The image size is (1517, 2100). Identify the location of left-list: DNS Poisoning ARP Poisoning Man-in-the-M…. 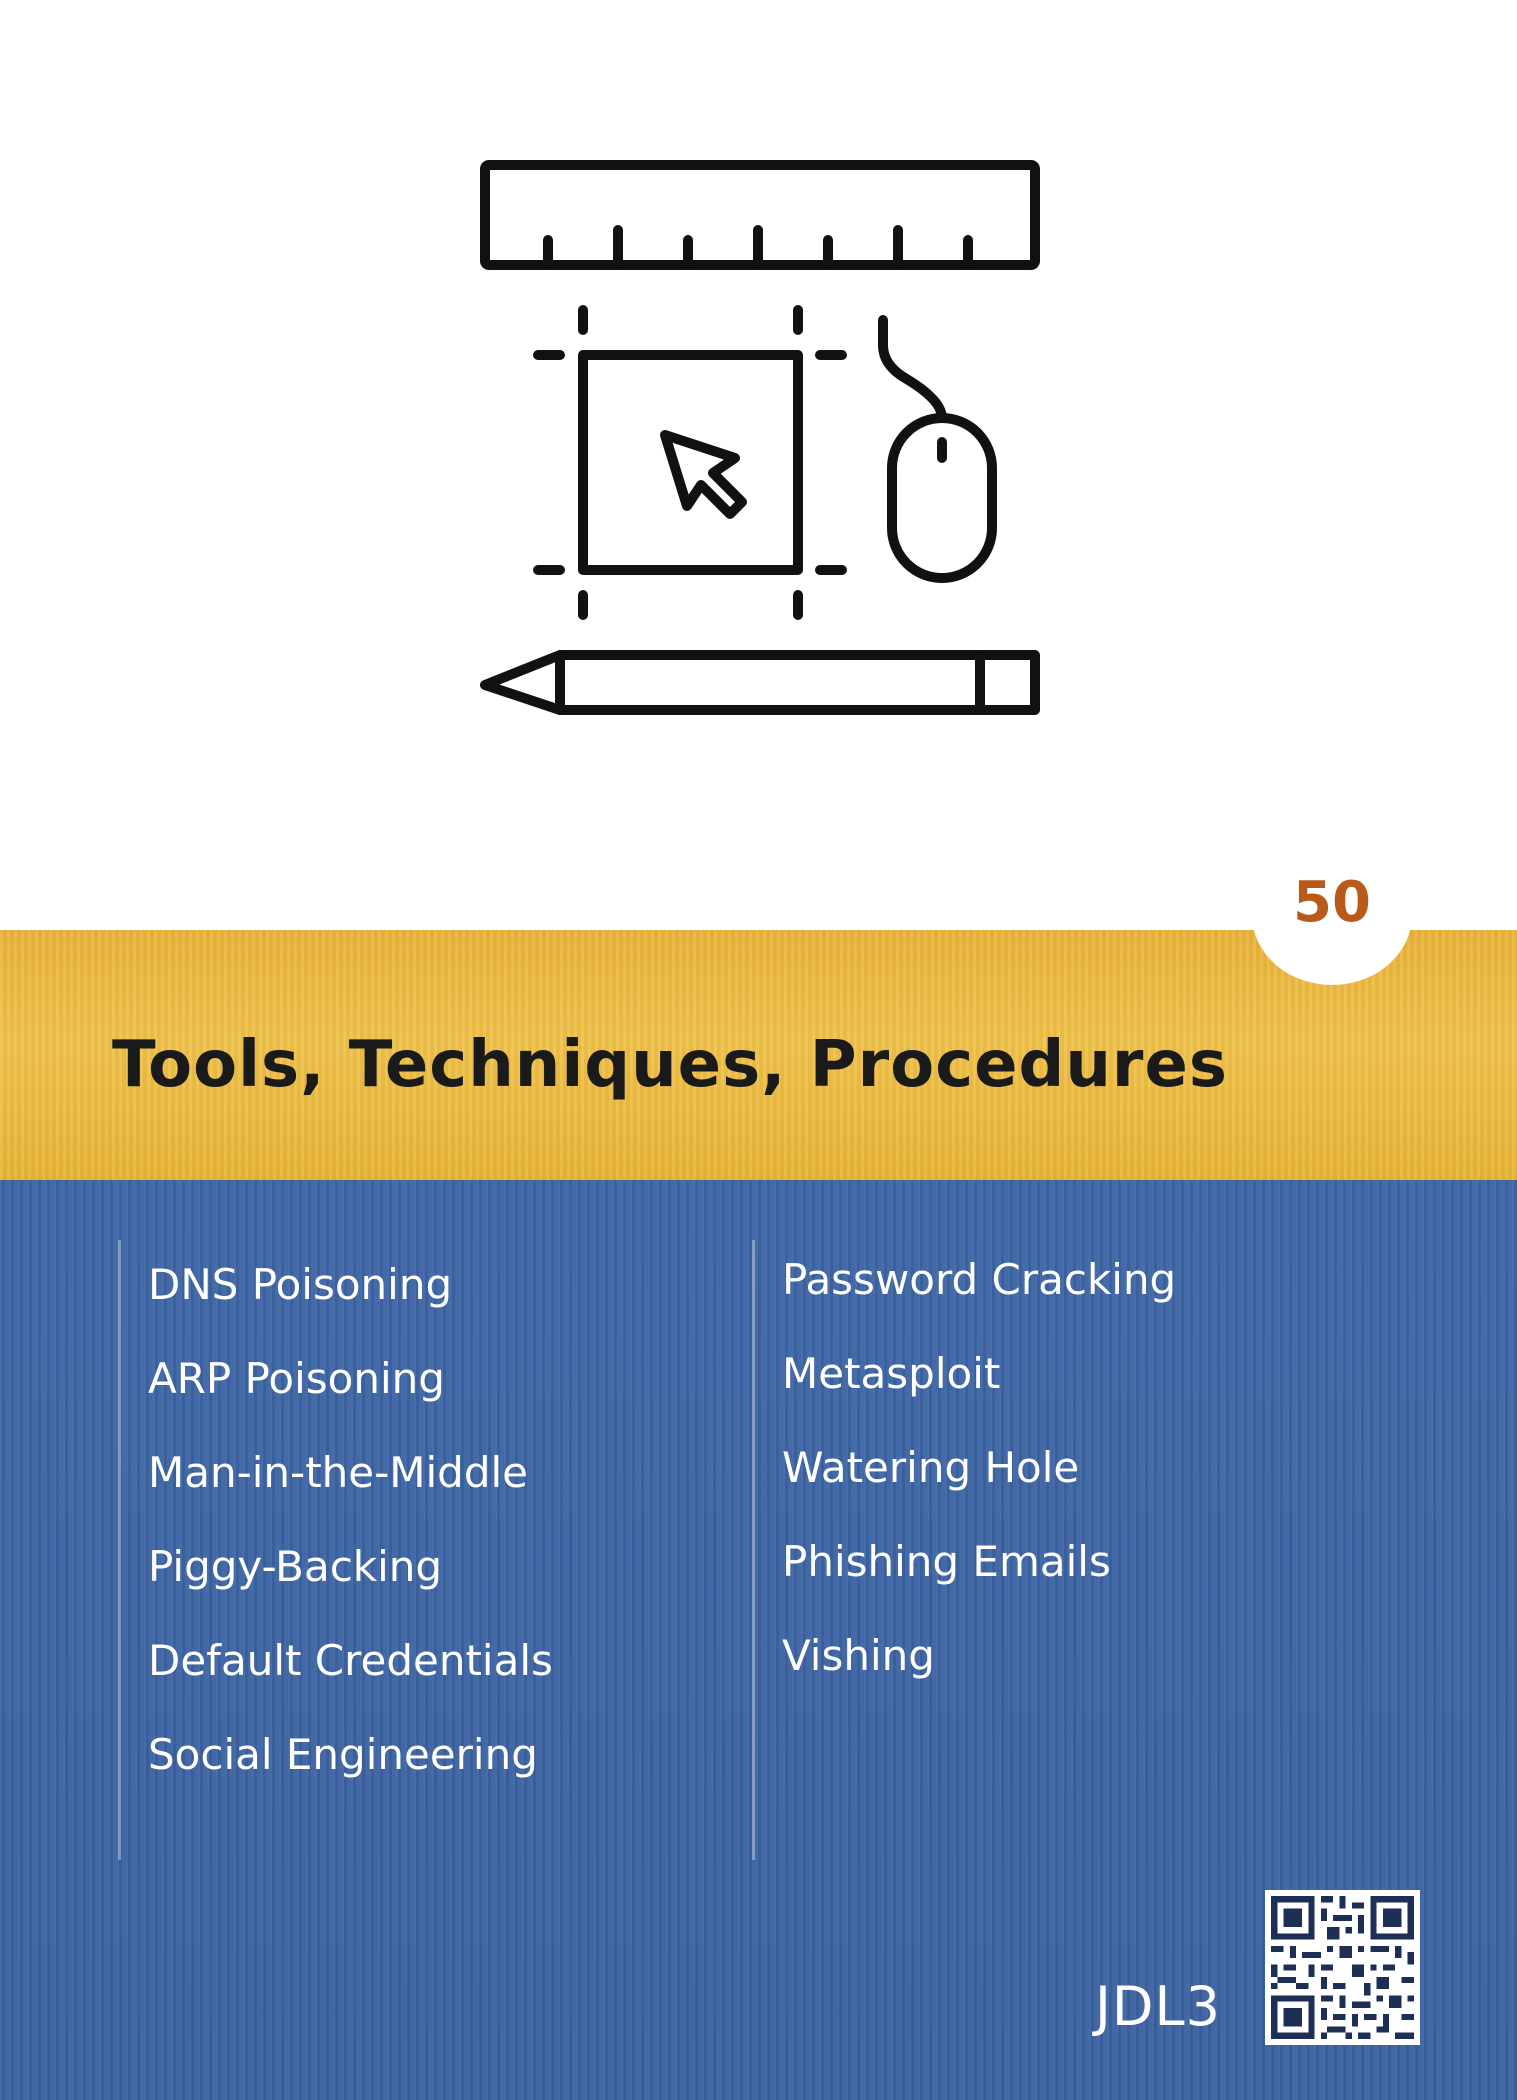
(350, 1532).